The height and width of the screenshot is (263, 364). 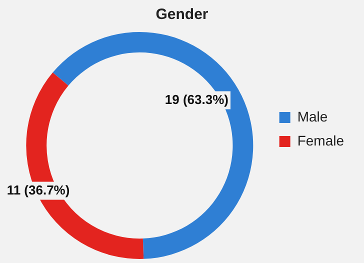 I want to click on legend-label: Male, so click(x=312, y=116).